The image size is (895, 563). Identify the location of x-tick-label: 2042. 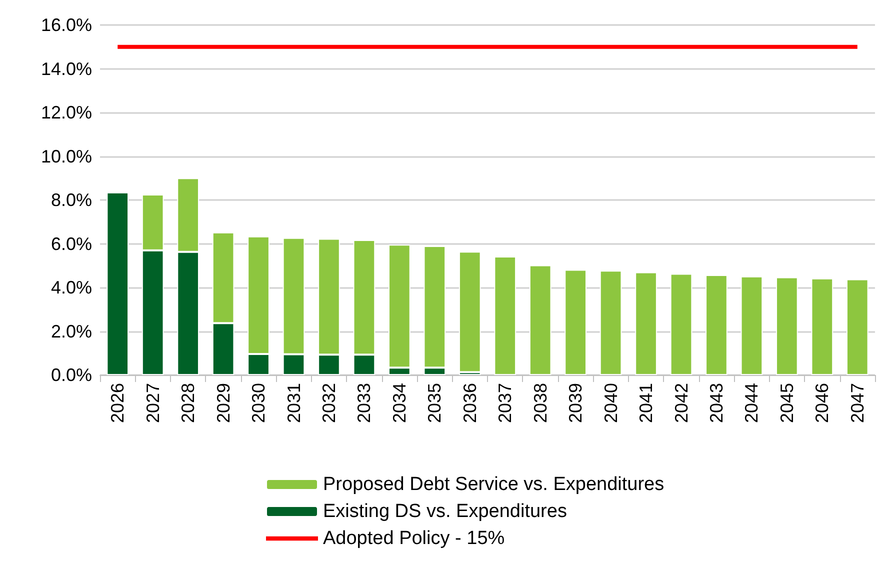
(681, 403).